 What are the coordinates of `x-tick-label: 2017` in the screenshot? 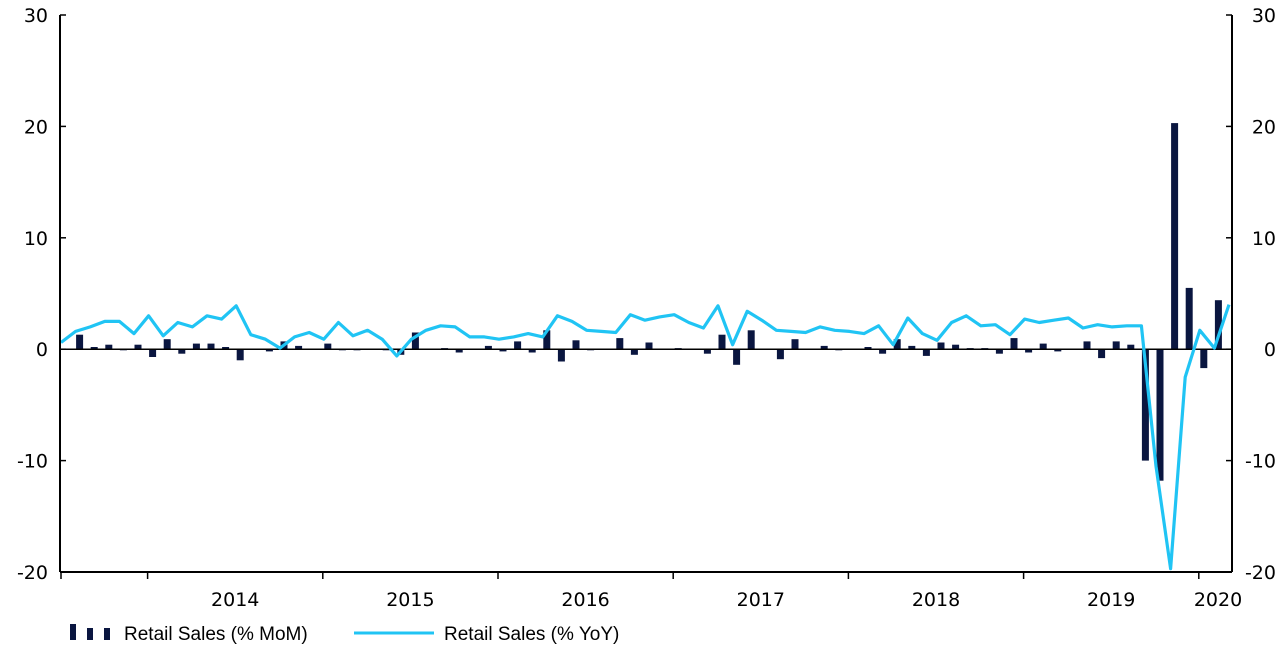 It's located at (761, 600).